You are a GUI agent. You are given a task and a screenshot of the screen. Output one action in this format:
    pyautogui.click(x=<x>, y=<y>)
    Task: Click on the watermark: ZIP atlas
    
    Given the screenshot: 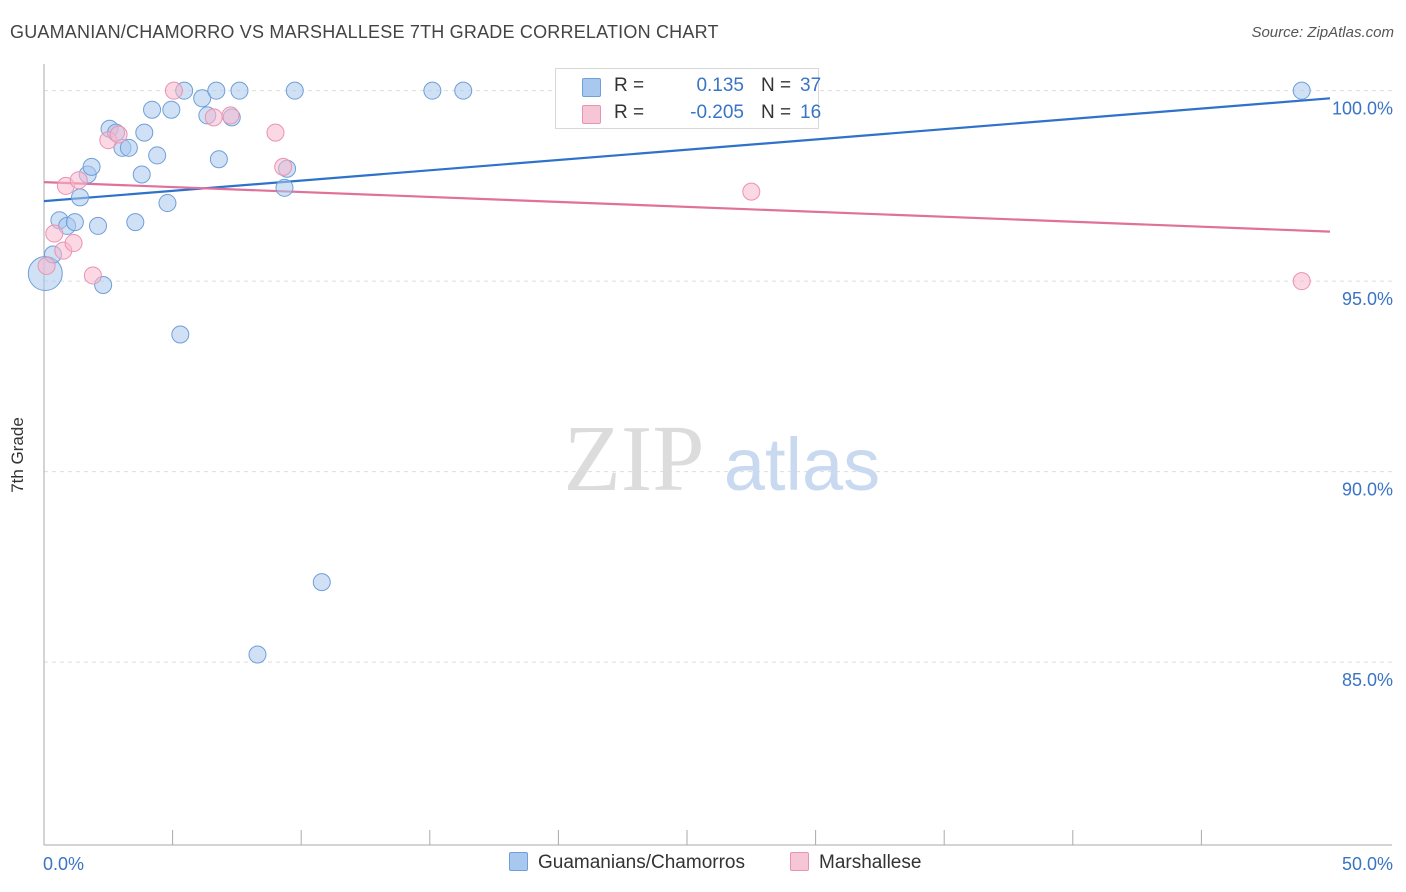 What is the action you would take?
    pyautogui.click(x=722, y=459)
    